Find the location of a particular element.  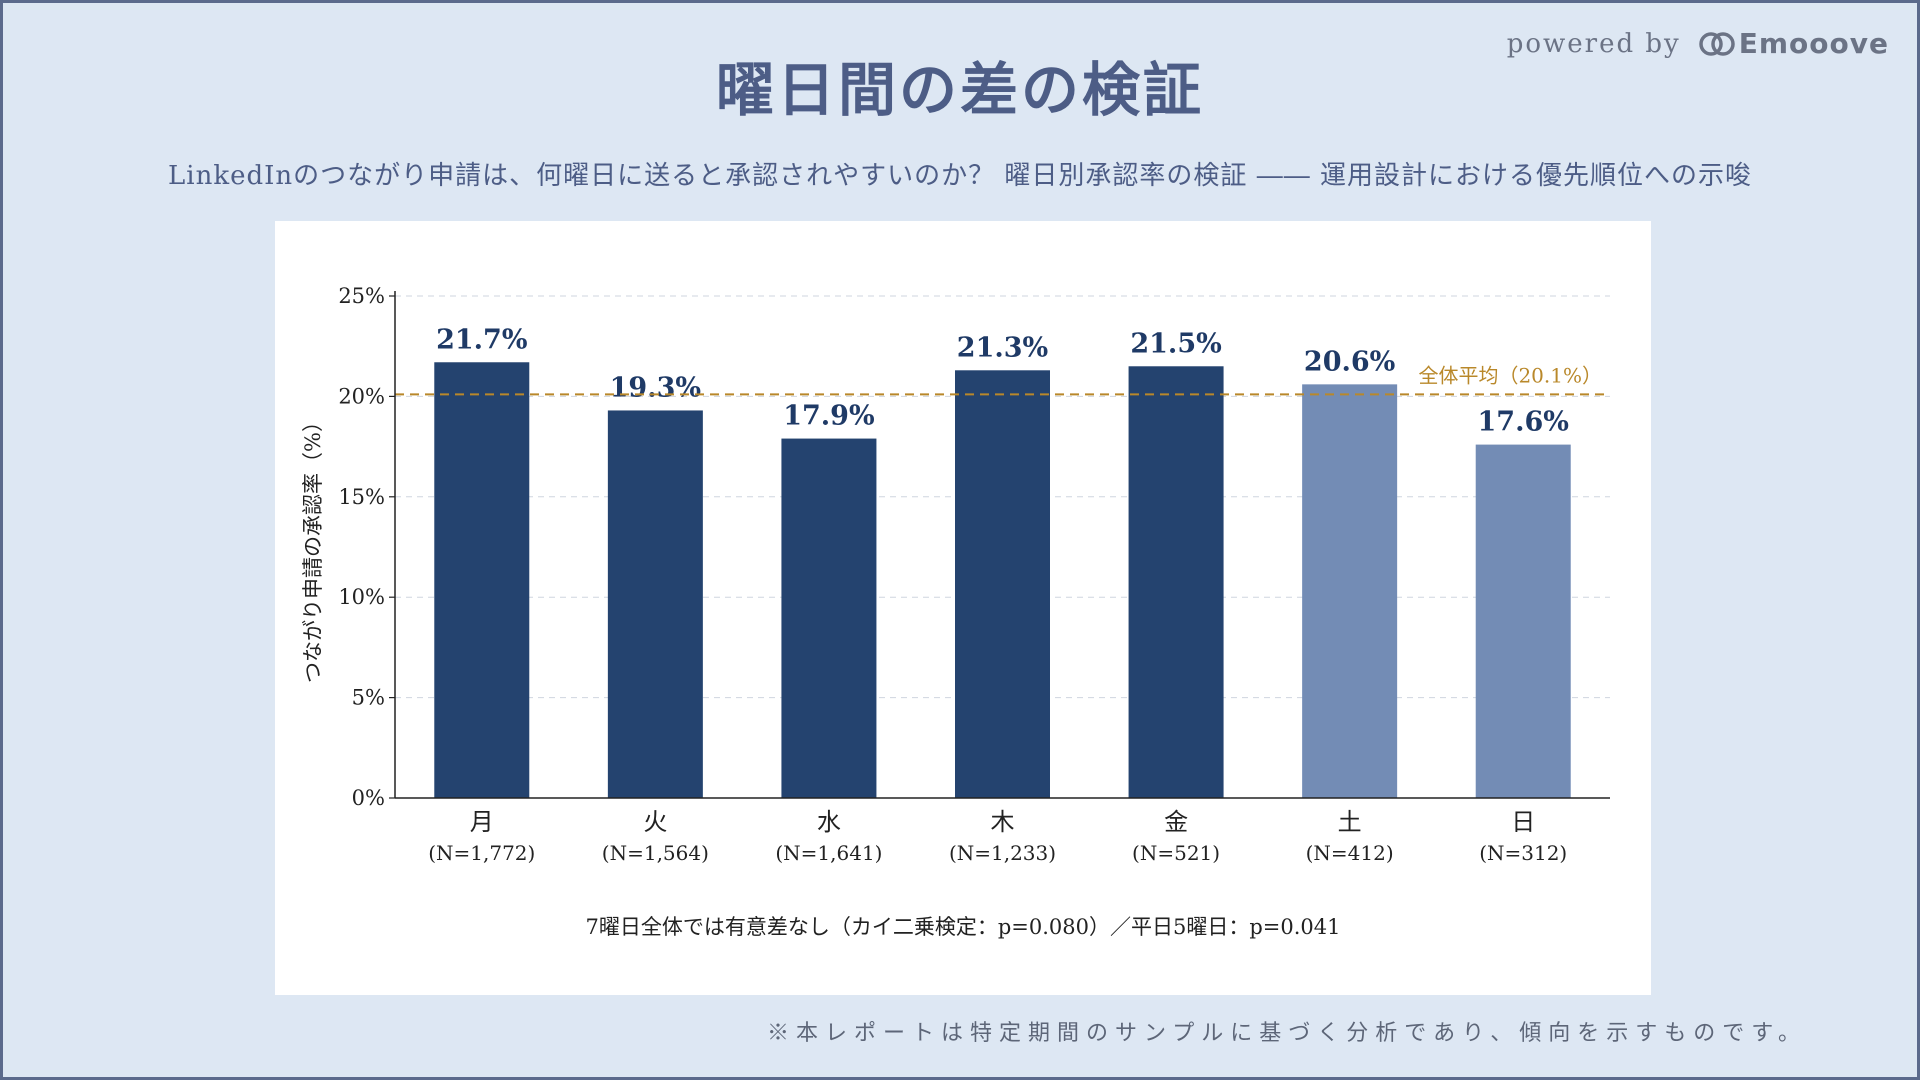

x-tick-label: 水 is located at coordinates (829, 822).